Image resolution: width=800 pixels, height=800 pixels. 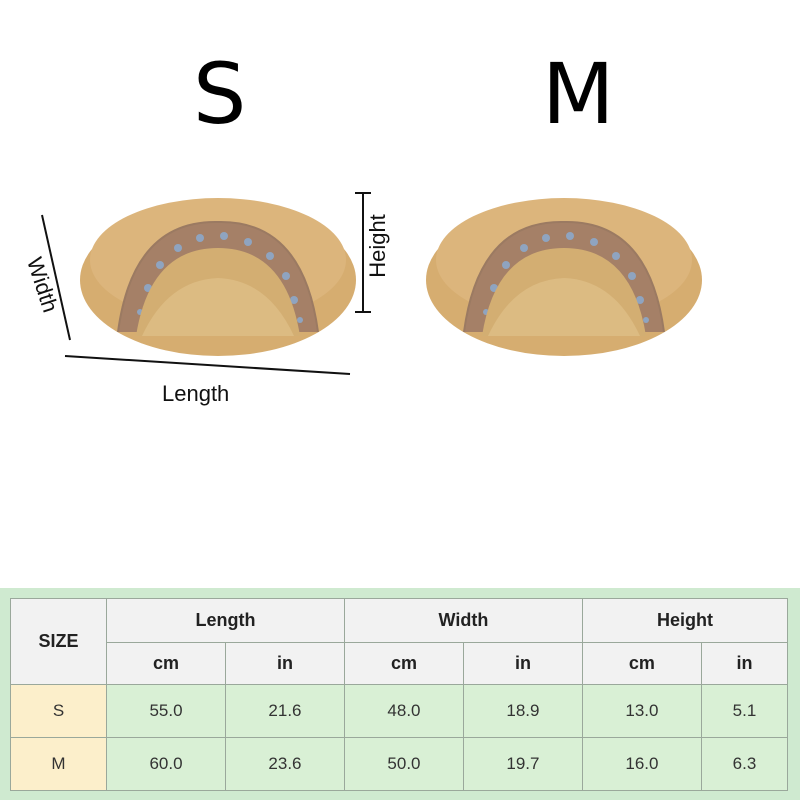 What do you see at coordinates (685, 620) in the screenshot?
I see `height-group-header: Height` at bounding box center [685, 620].